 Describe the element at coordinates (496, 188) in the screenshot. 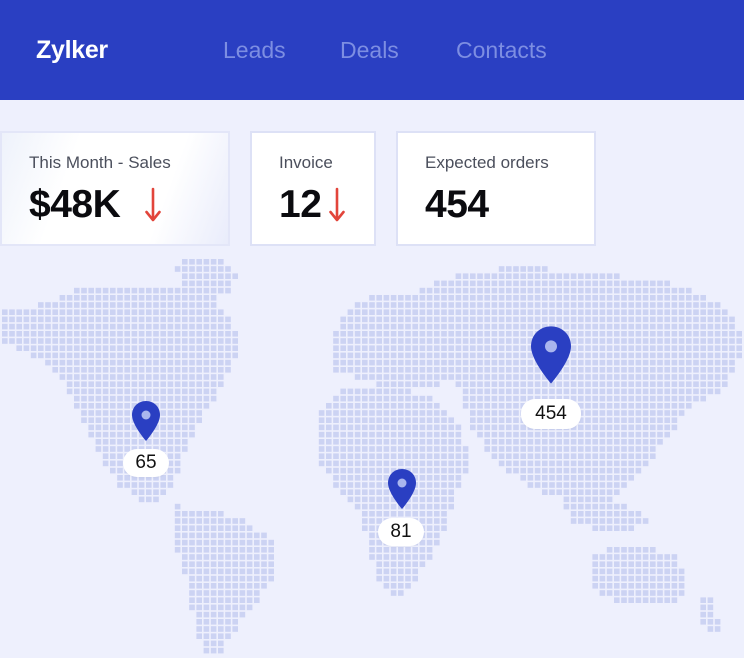

I see `stat-card-expected-orders: Expected orders 454` at that location.